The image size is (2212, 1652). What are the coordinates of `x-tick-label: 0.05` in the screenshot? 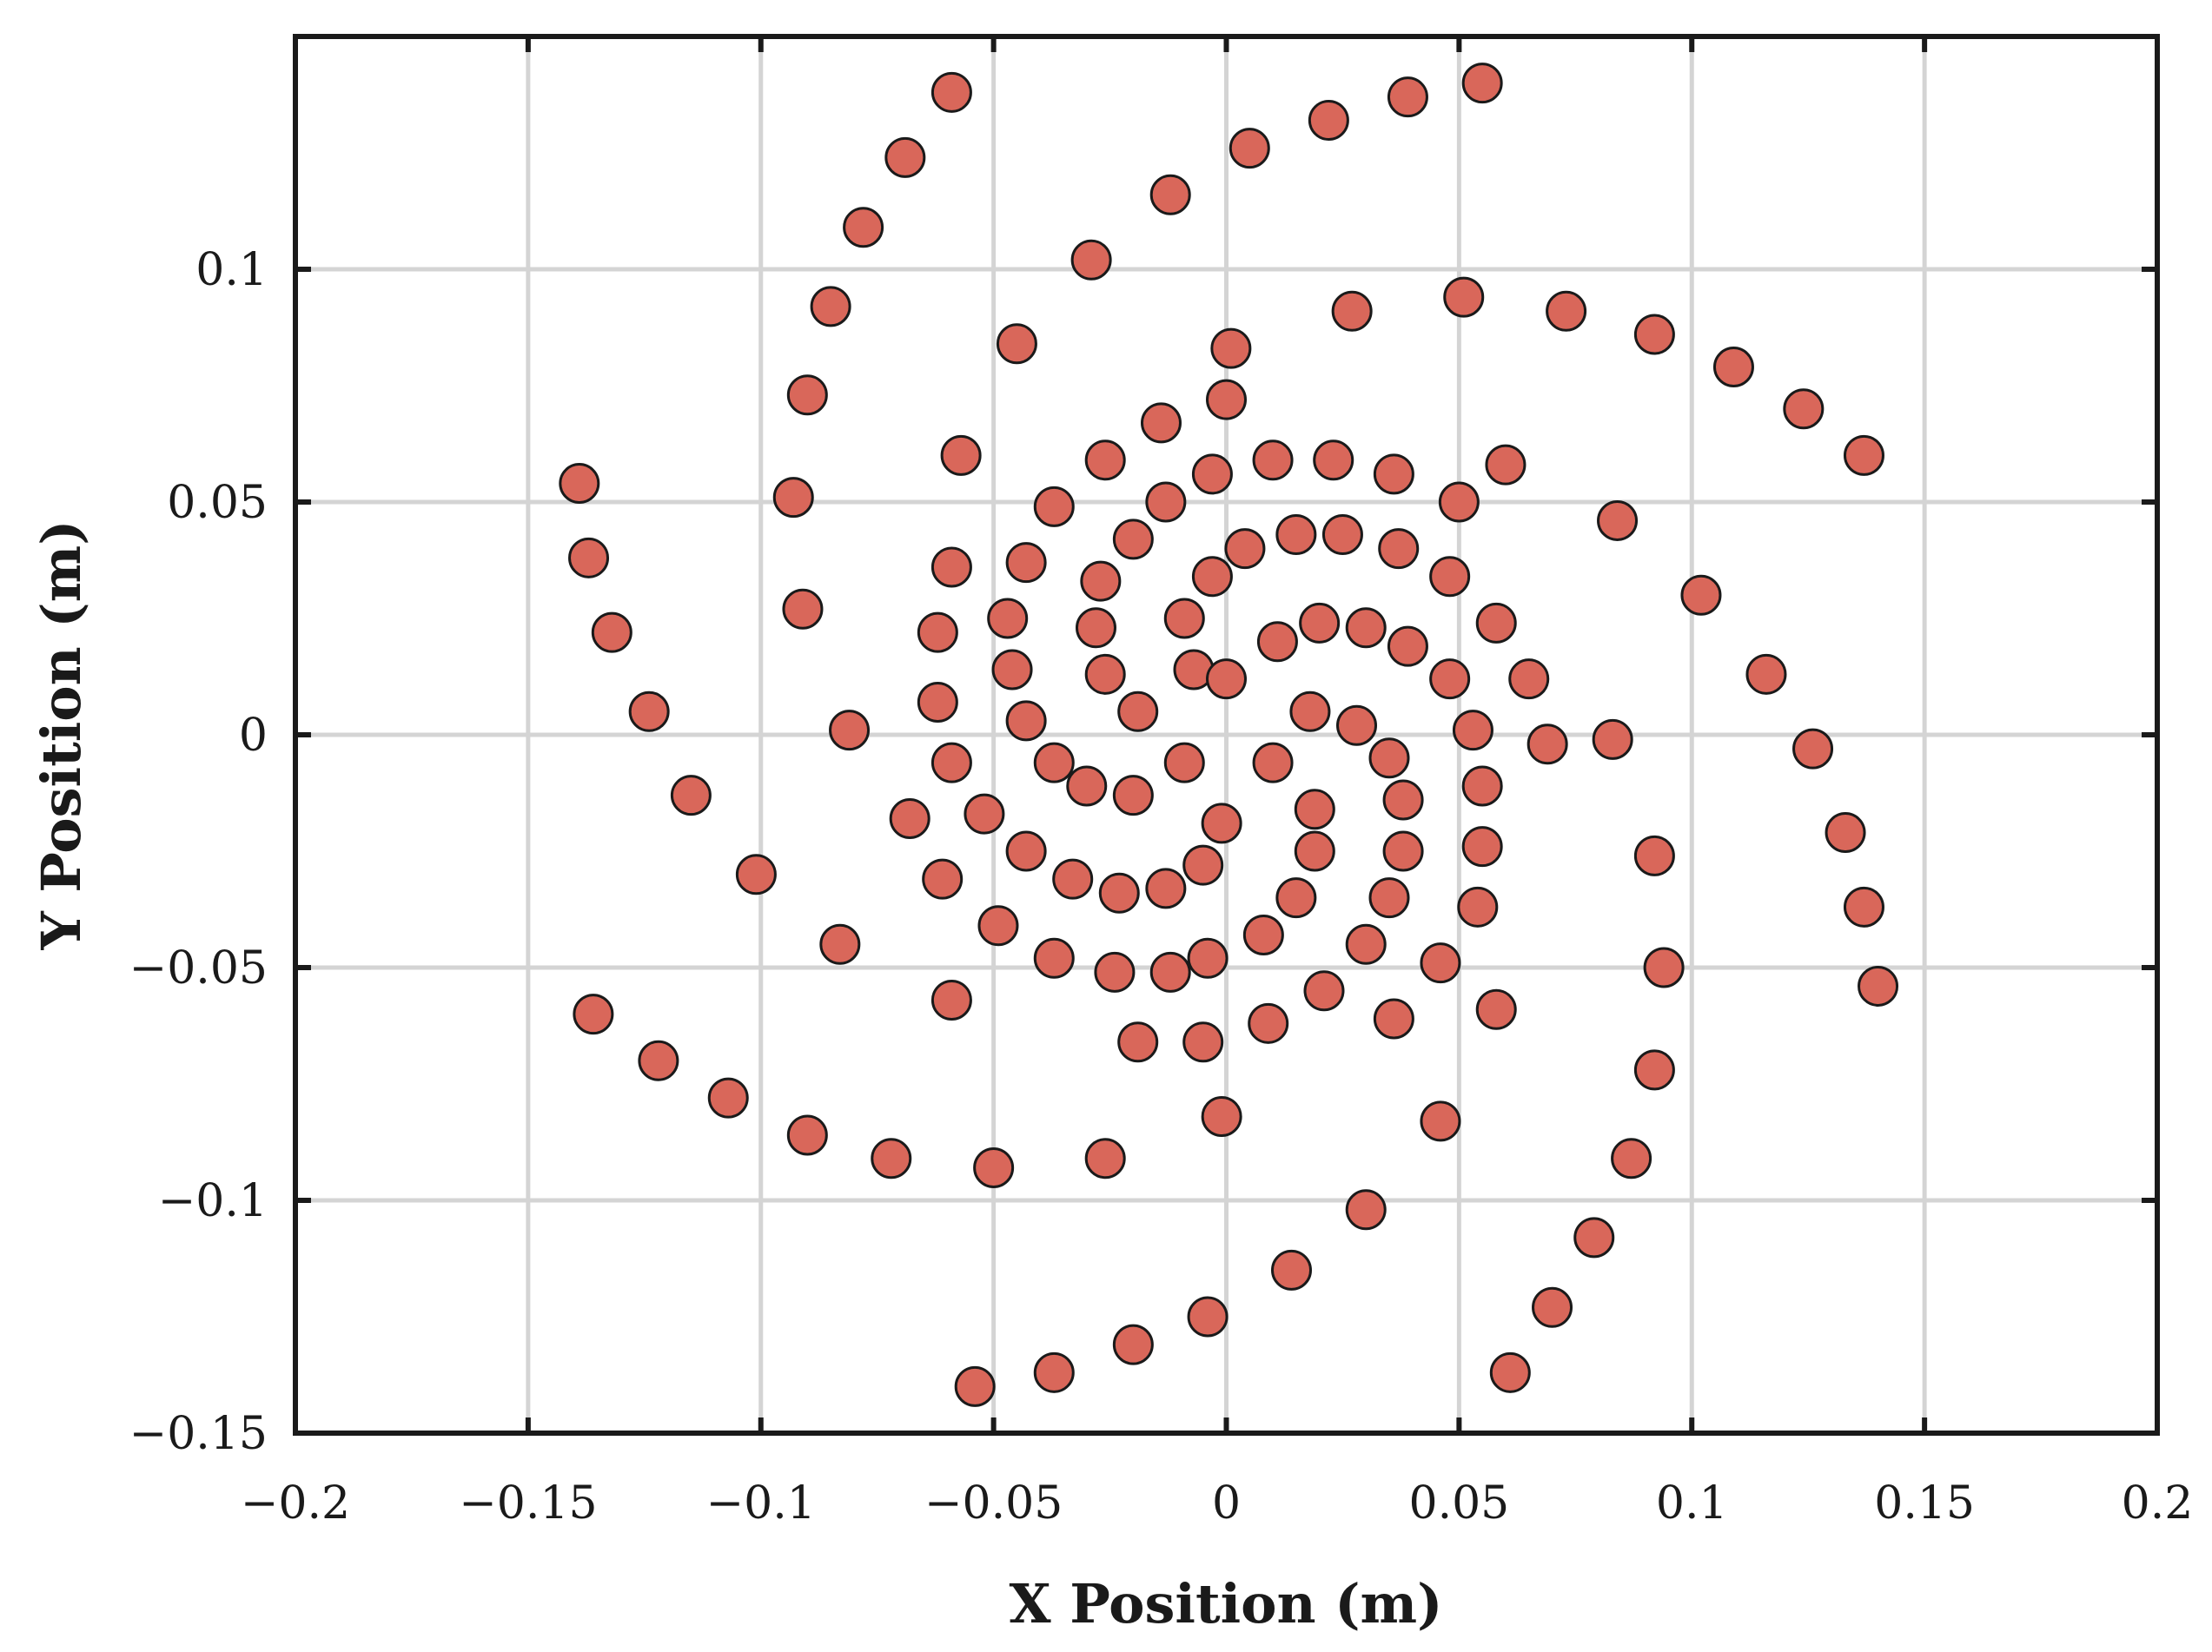 It's located at (1459, 1503).